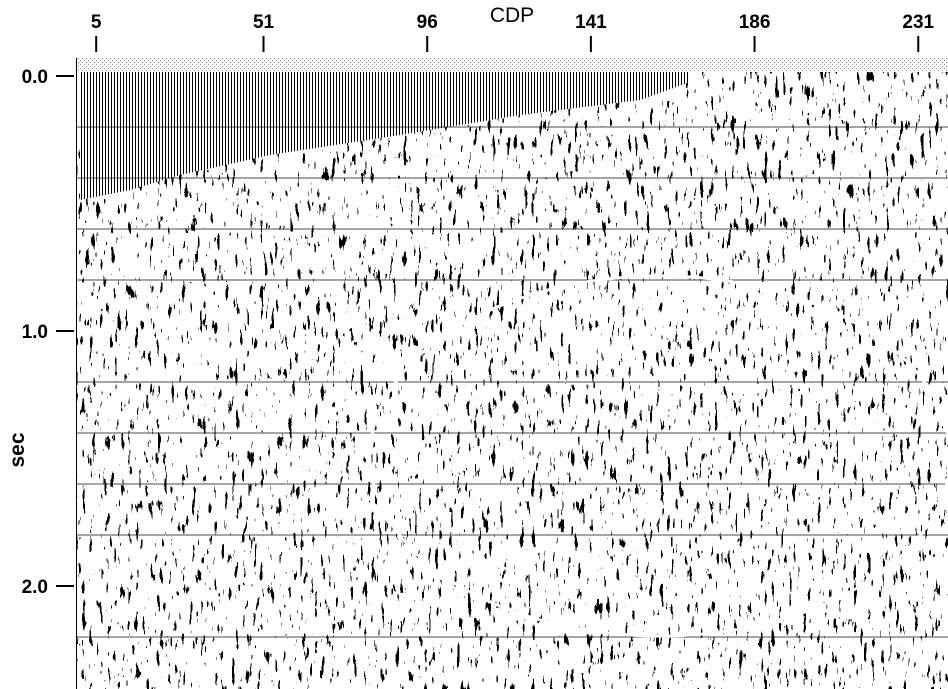 The width and height of the screenshot is (948, 689). What do you see at coordinates (35, 332) in the screenshot?
I see `y-tick-label: 1.0` at bounding box center [35, 332].